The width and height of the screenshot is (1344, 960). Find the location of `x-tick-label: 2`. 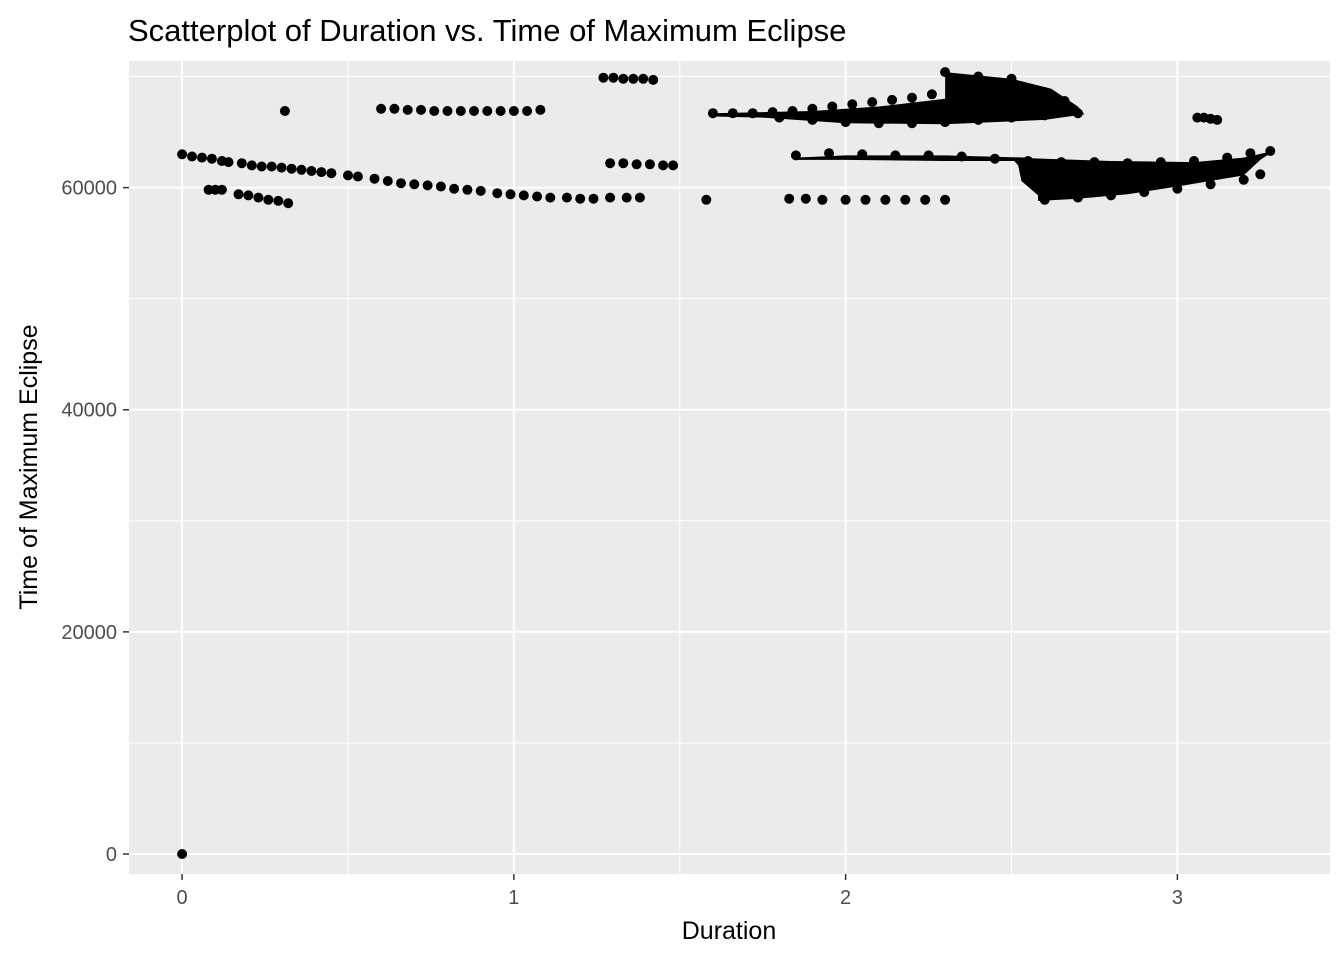

x-tick-label: 2 is located at coordinates (845, 898).